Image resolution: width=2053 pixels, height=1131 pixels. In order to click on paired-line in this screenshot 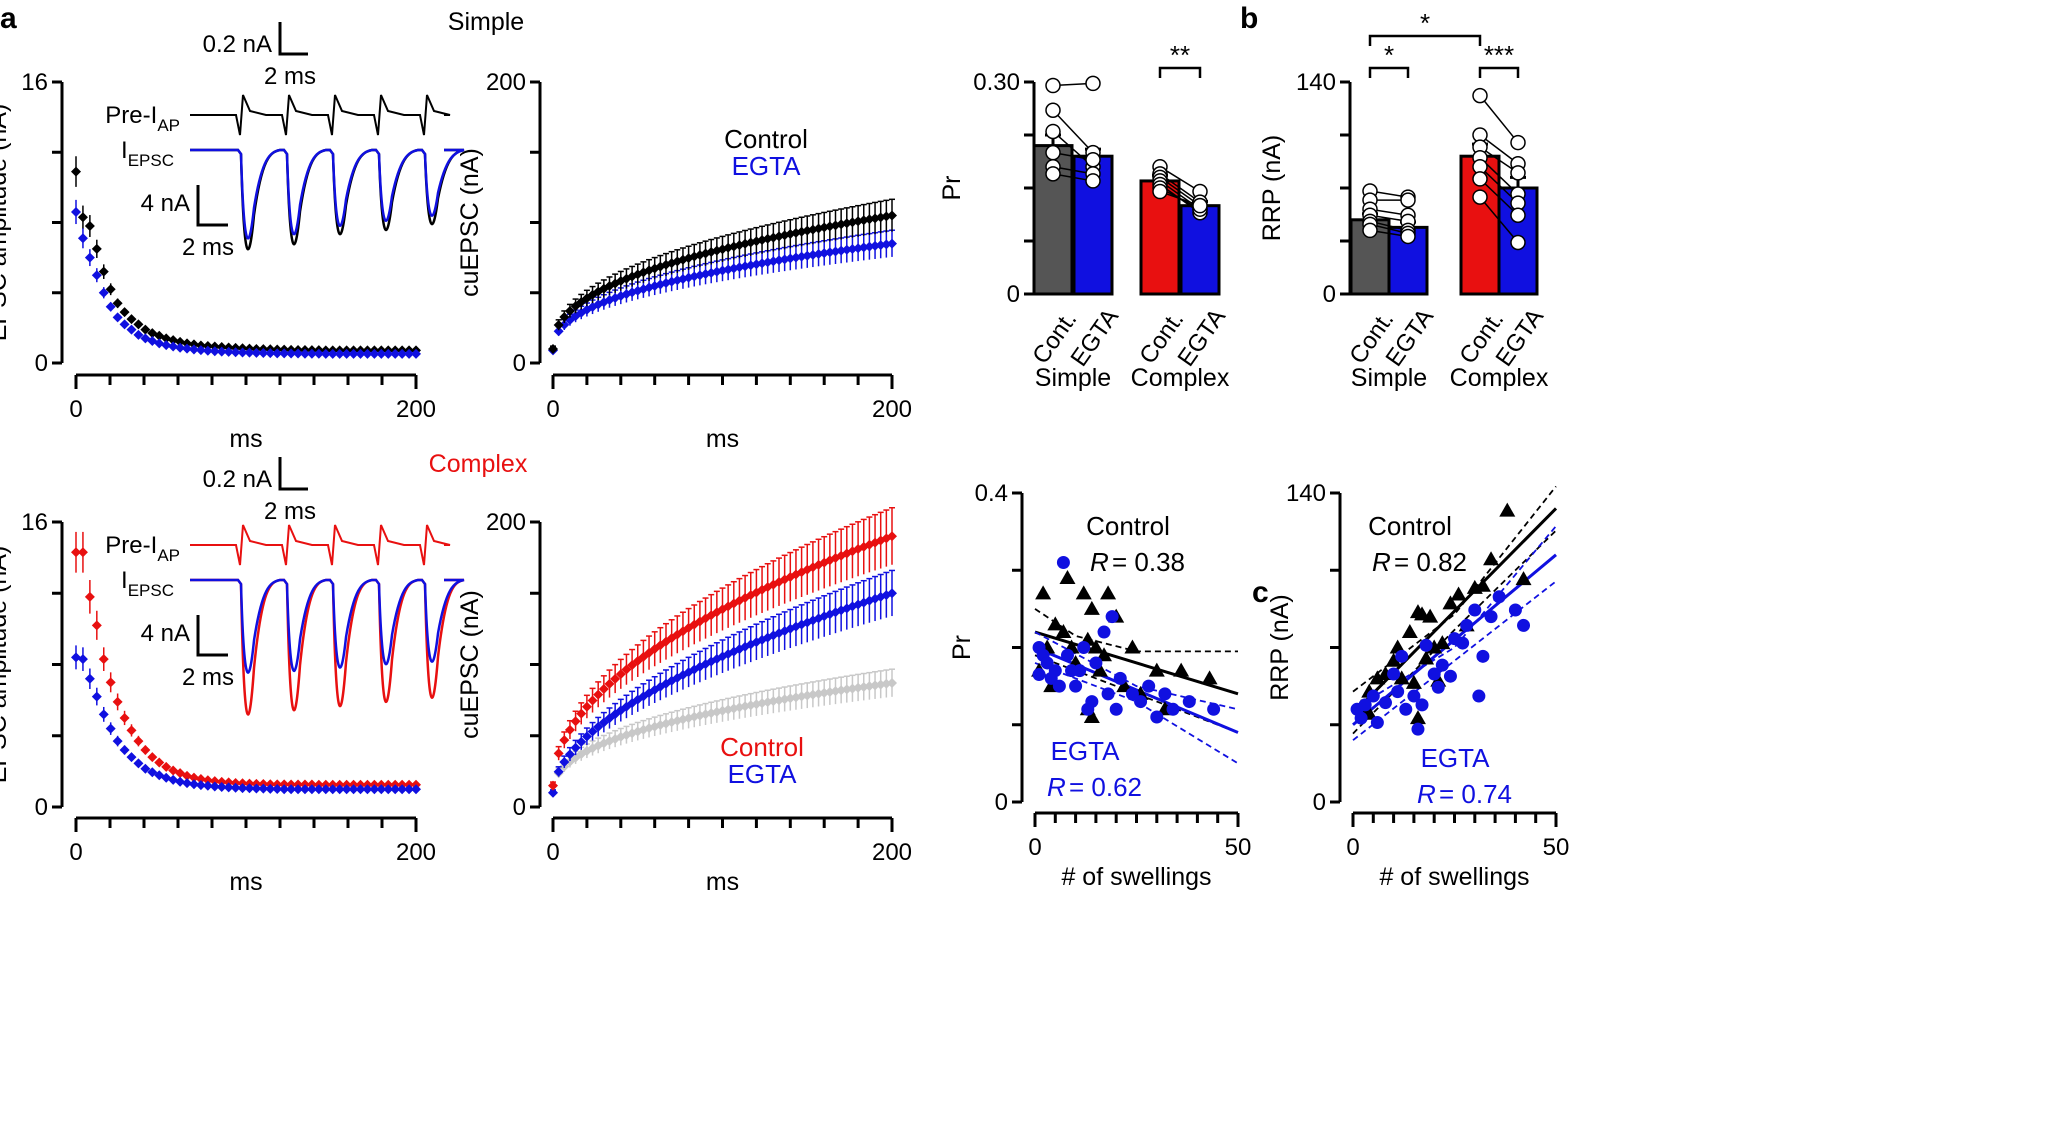, I will do `click(1499, 149)`.